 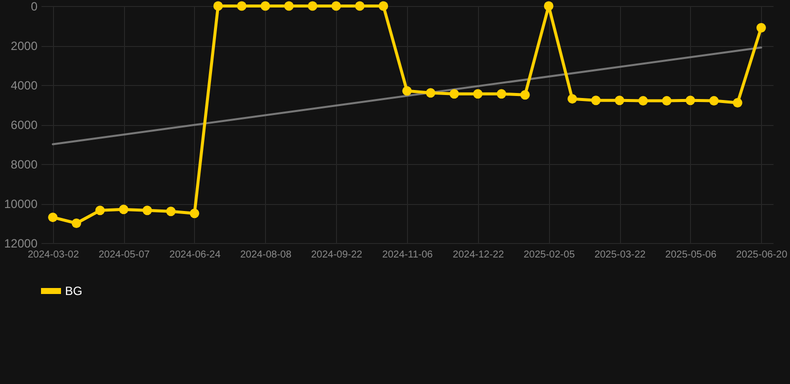 I want to click on x-tick-label: 2024-05-07, so click(x=124, y=255).